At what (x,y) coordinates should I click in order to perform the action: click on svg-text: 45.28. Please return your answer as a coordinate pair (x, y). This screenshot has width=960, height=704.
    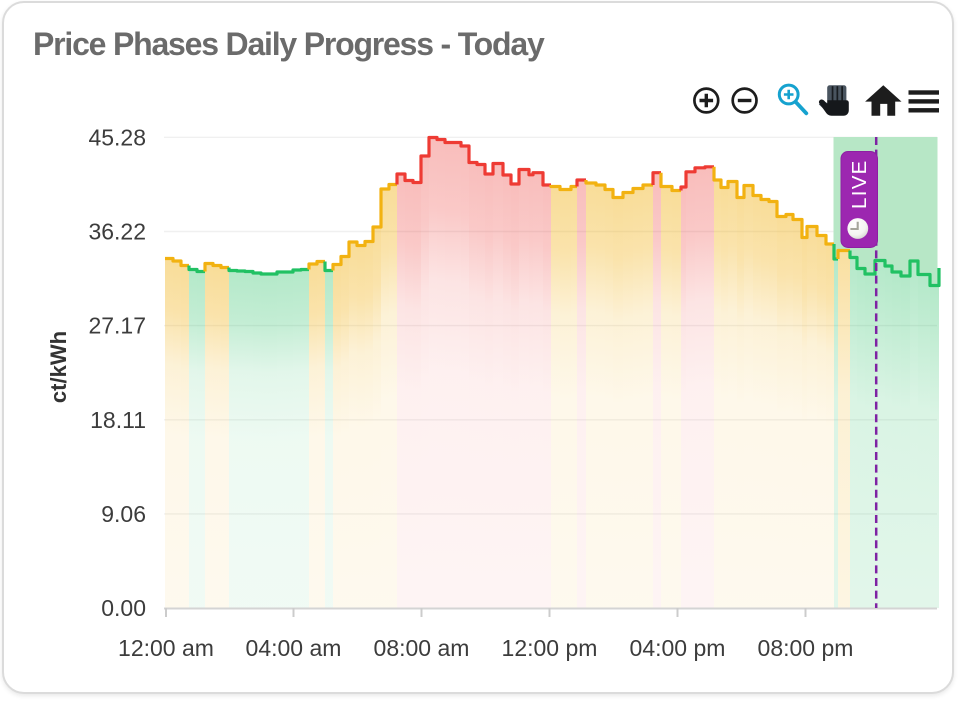
    Looking at the image, I should click on (117, 137).